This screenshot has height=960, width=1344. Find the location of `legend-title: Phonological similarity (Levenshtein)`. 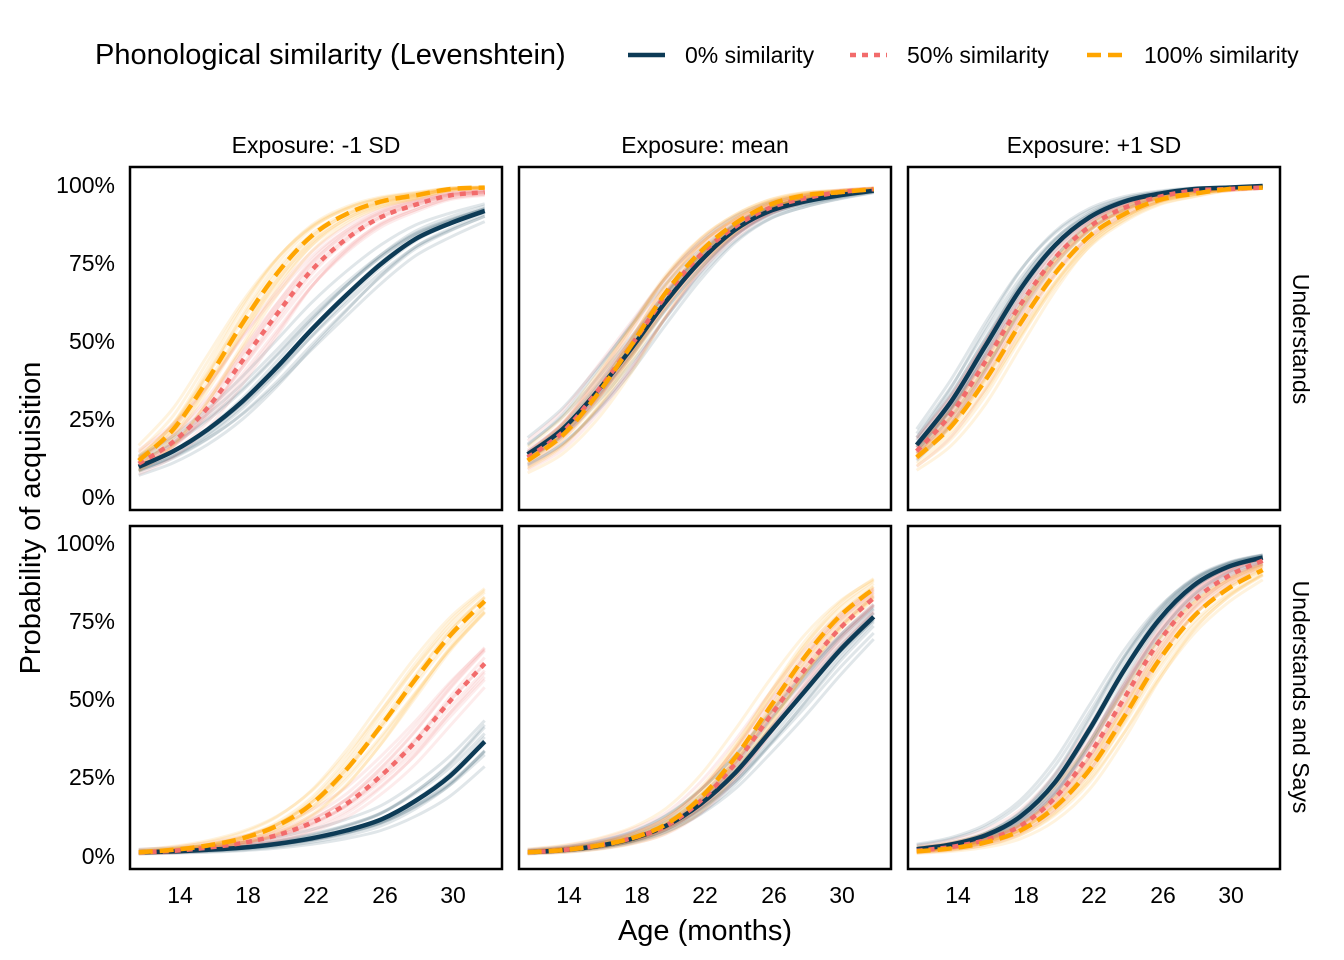

legend-title: Phonological similarity (Levenshtein) is located at coordinates (330, 55).